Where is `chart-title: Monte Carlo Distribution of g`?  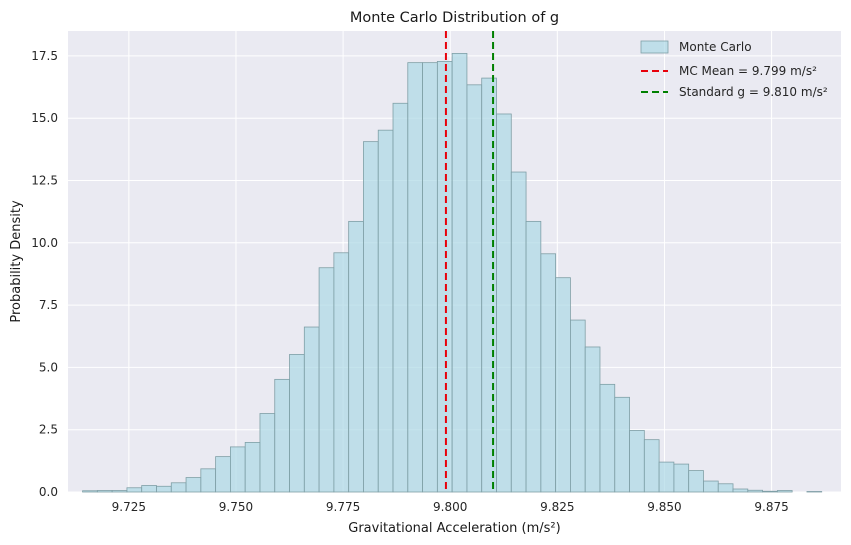
chart-title: Monte Carlo Distribution of g is located at coordinates (454, 18).